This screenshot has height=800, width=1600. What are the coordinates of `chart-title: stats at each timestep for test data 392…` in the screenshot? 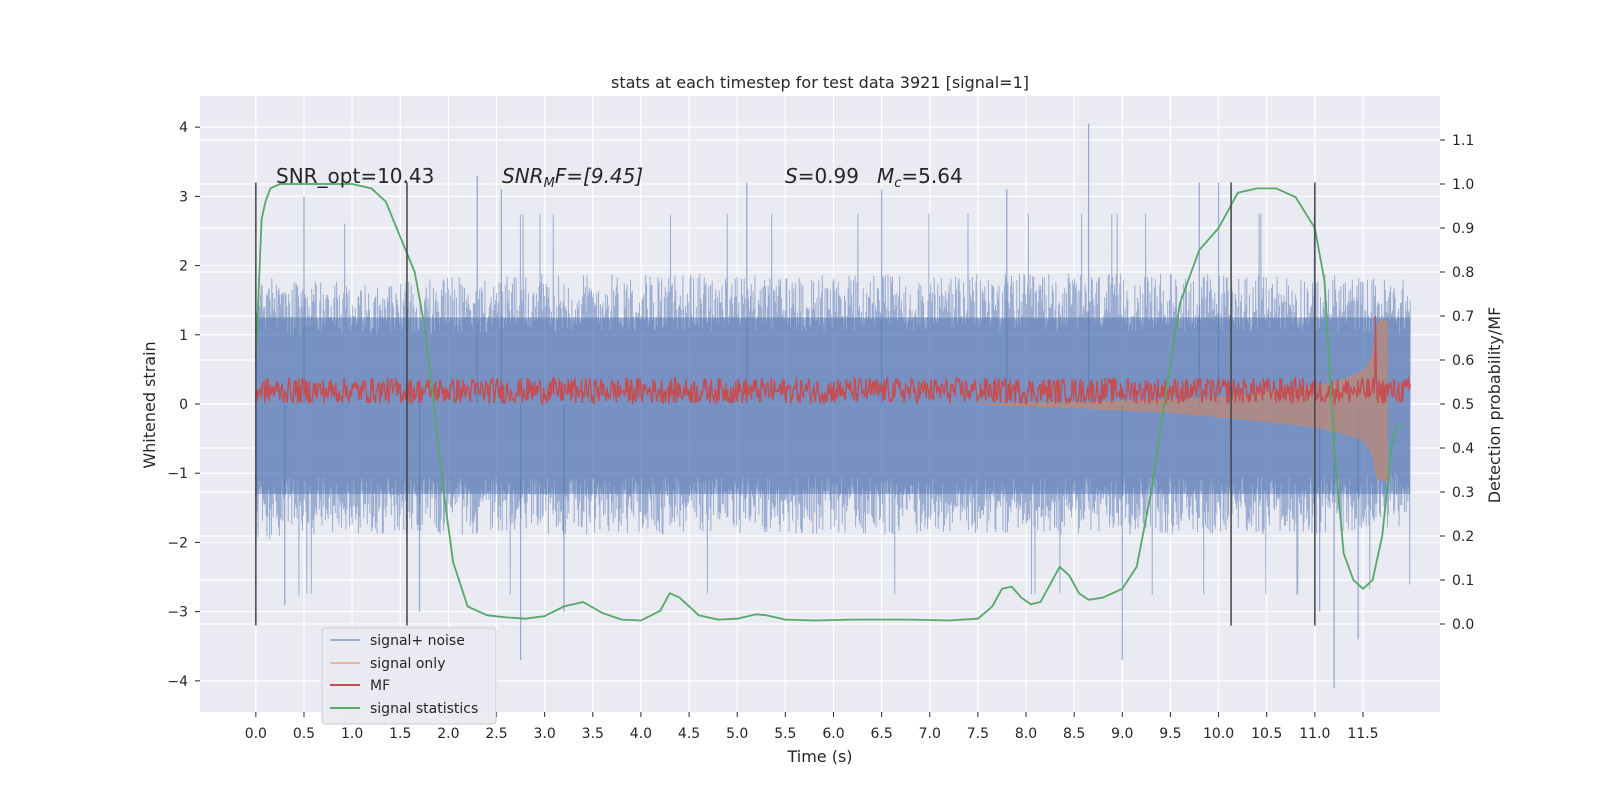 It's located at (820, 82).